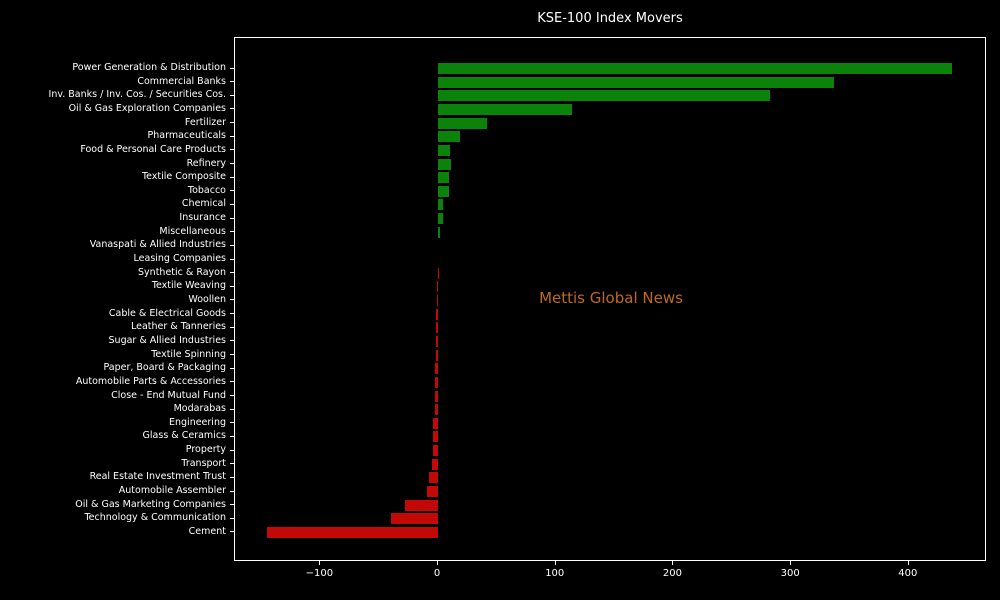  Describe the element at coordinates (437, 300) in the screenshot. I see `bar-woollen` at that location.